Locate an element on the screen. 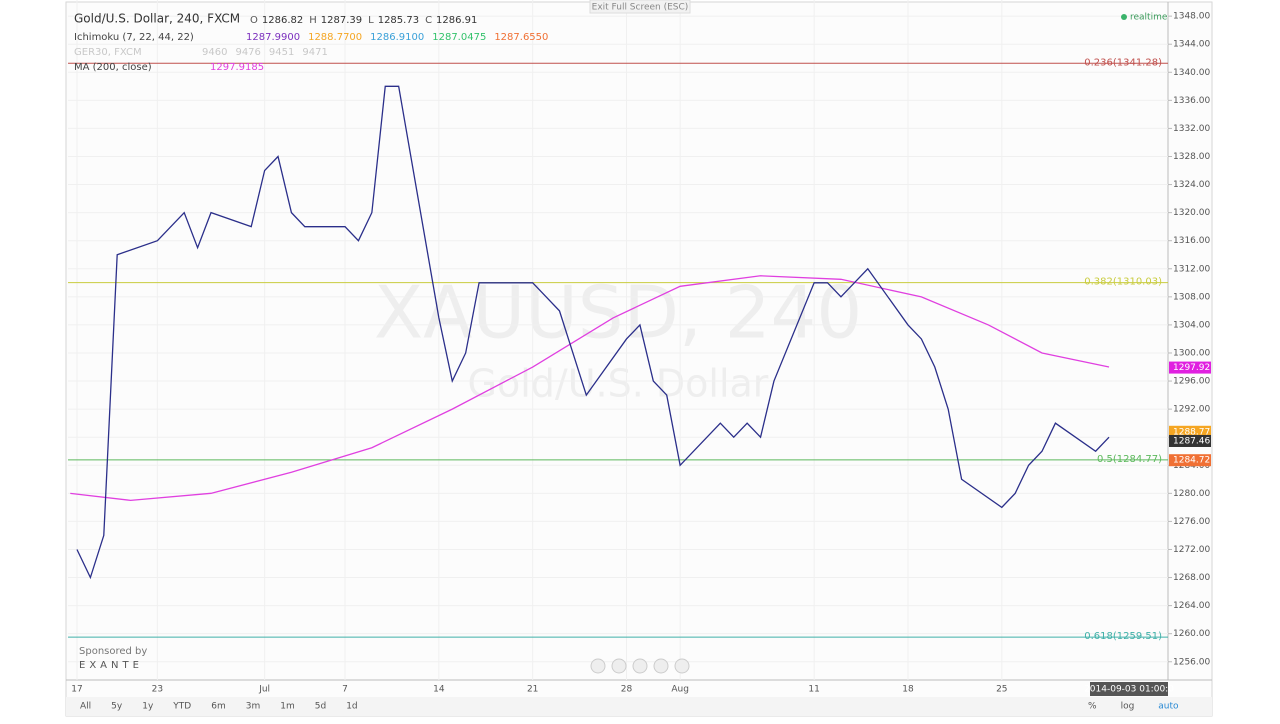 Image resolution: width=1280 pixels, height=724 pixels. y-tick-label: 1268.00 is located at coordinates (1191, 578).